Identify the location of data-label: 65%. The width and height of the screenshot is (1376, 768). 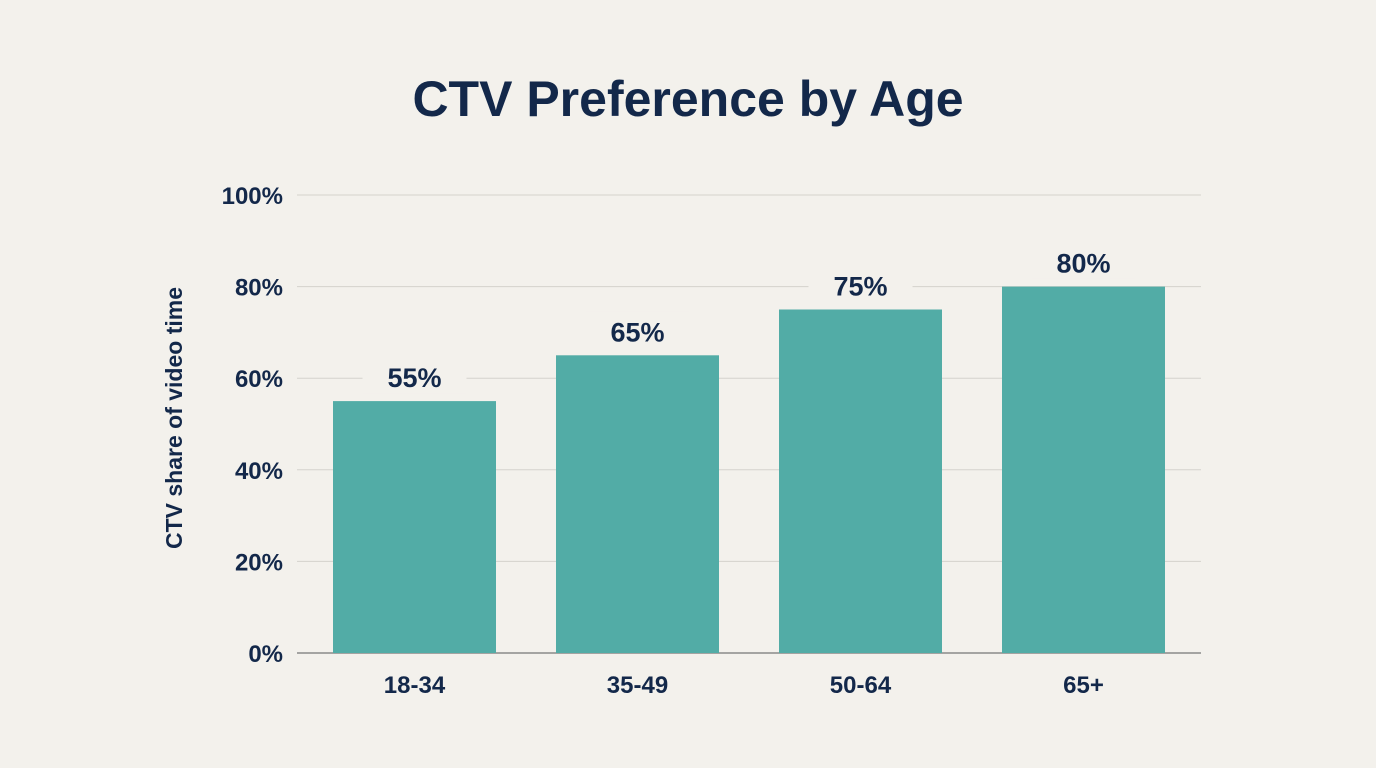
(637, 332).